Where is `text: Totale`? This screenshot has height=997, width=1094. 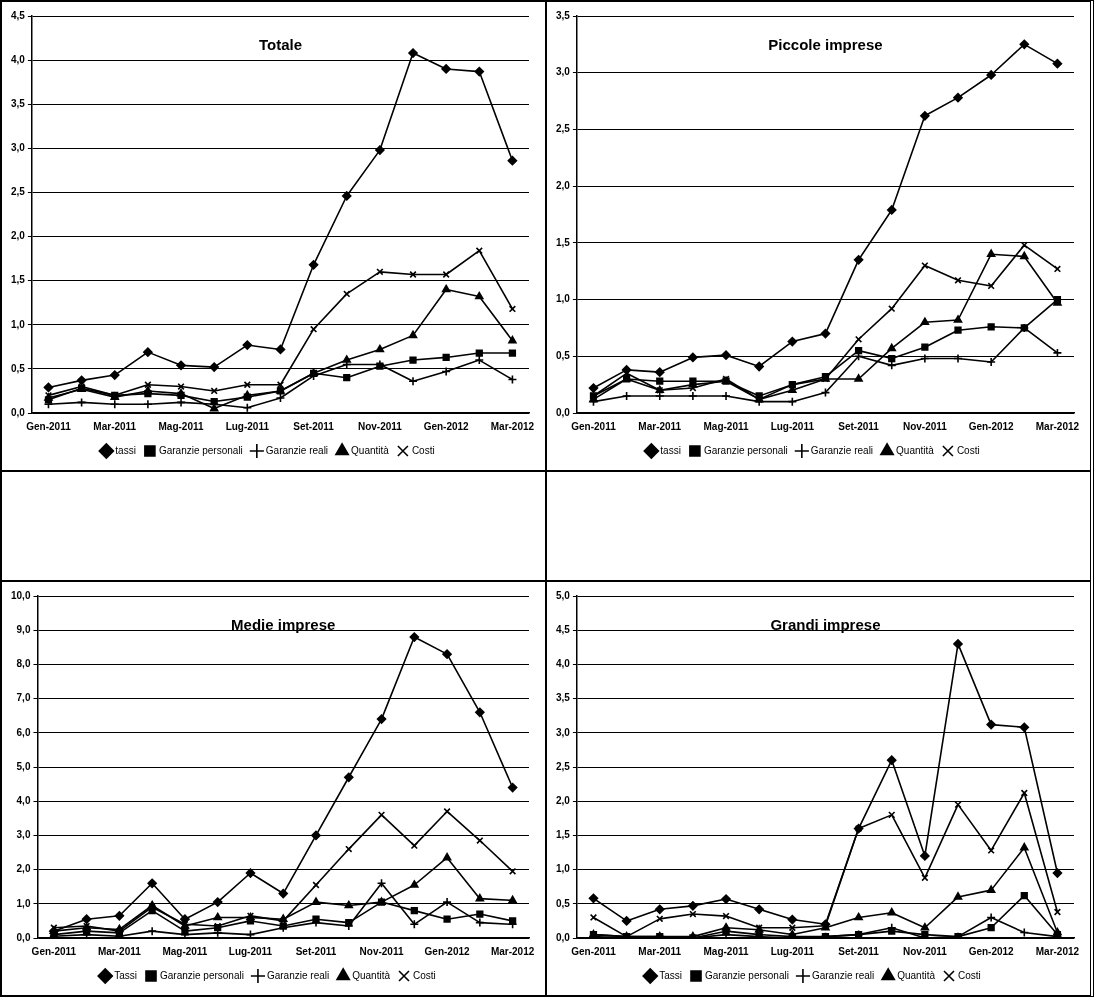
text: Totale is located at coordinates (280, 44).